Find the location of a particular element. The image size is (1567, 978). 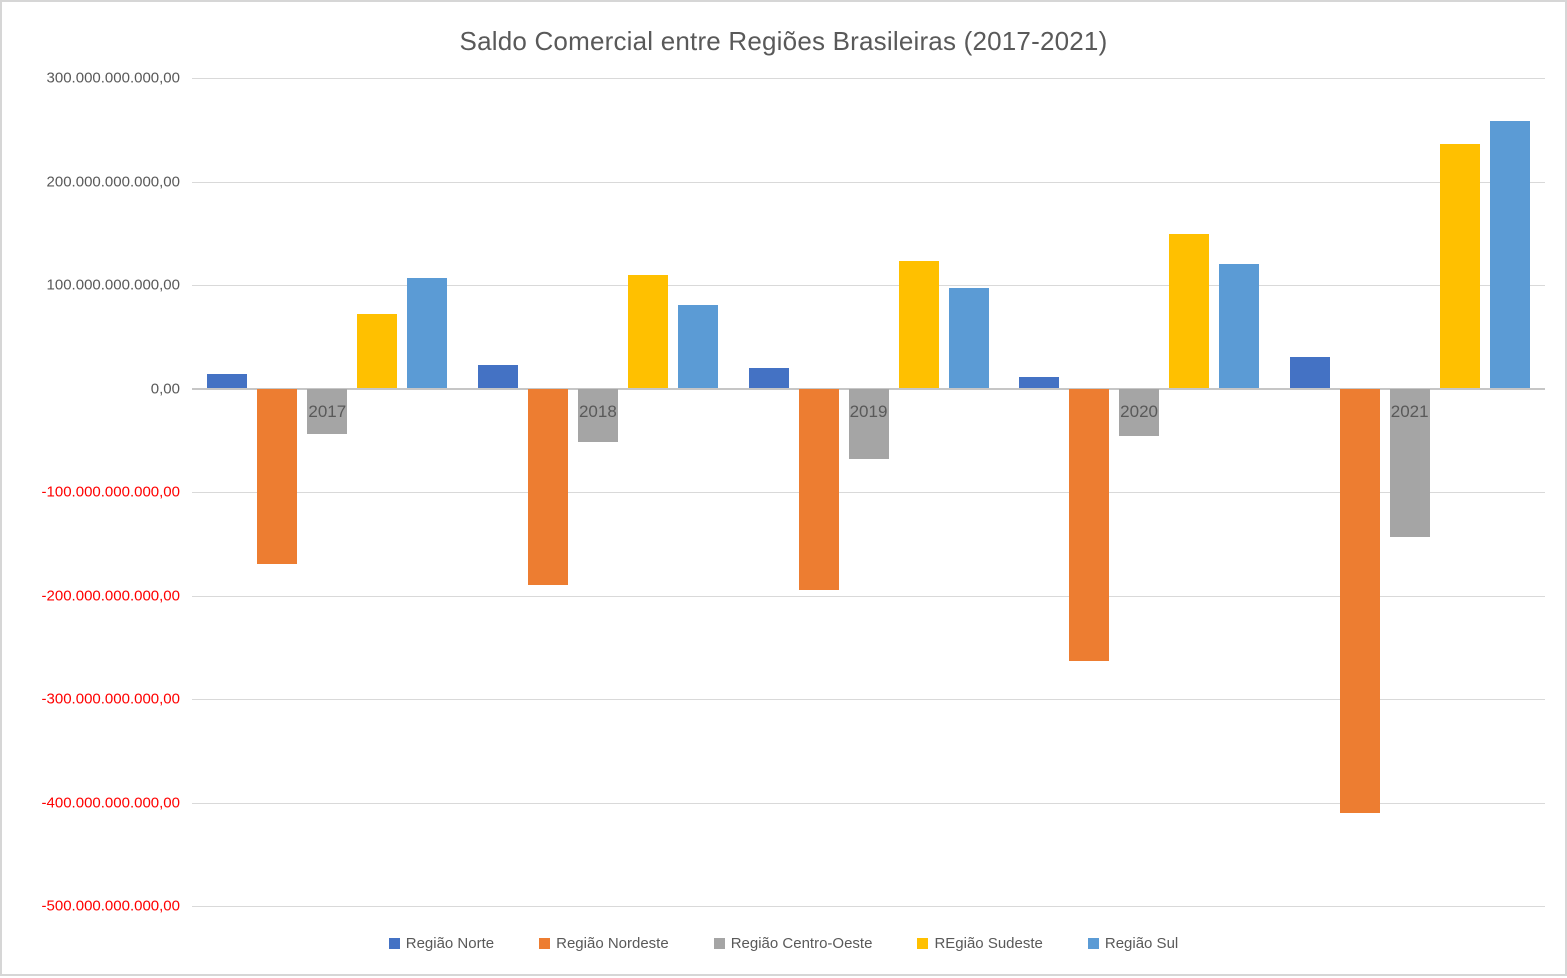

bar-regiao-centro-oeste-2018 is located at coordinates (597, 415).